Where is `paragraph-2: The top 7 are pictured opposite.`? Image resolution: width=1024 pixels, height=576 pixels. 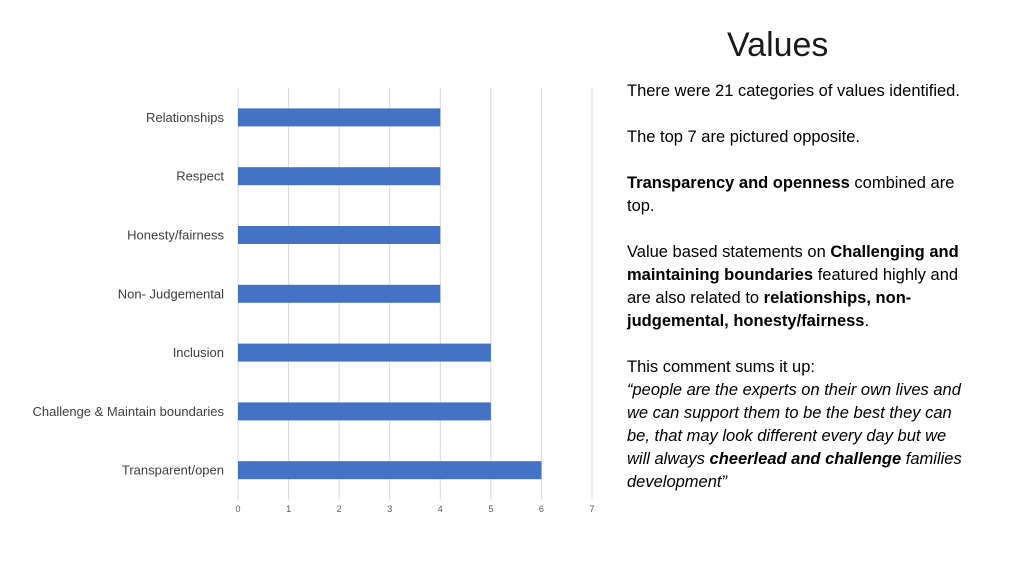 paragraph-2: The top 7 are pictured opposite. is located at coordinates (743, 137).